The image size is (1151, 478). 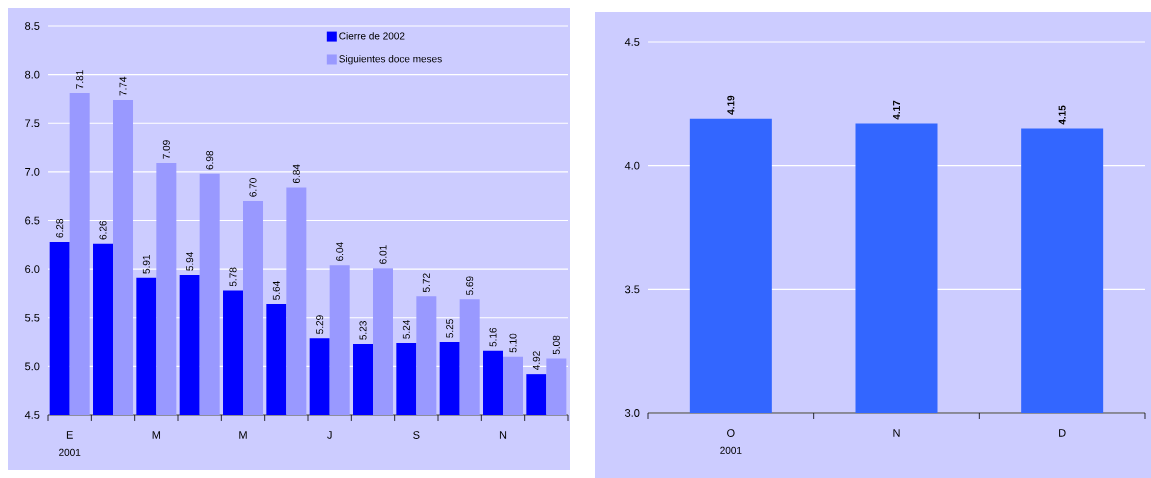 What do you see at coordinates (340, 251) in the screenshot?
I see `data-label: 6.04` at bounding box center [340, 251].